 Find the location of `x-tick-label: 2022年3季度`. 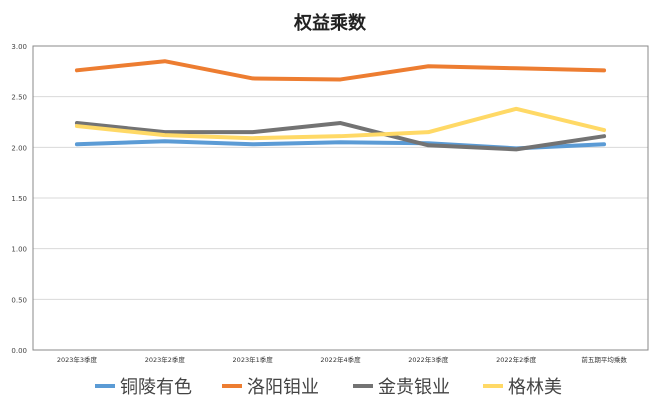

x-tick-label: 2022年3季度 is located at coordinates (428, 359).